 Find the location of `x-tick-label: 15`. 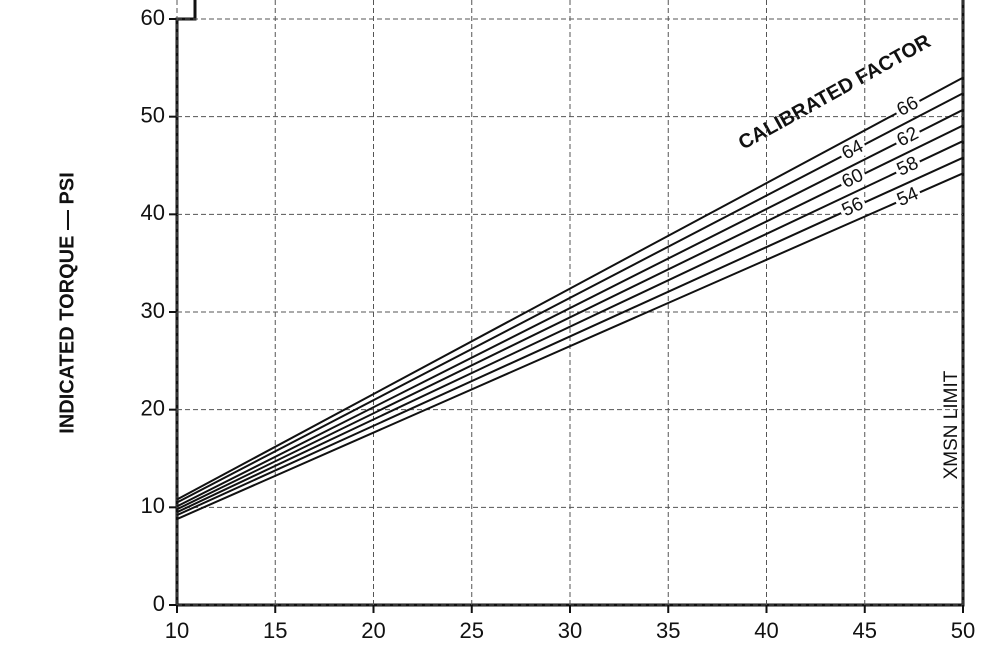

x-tick-label: 15 is located at coordinates (275, 630).